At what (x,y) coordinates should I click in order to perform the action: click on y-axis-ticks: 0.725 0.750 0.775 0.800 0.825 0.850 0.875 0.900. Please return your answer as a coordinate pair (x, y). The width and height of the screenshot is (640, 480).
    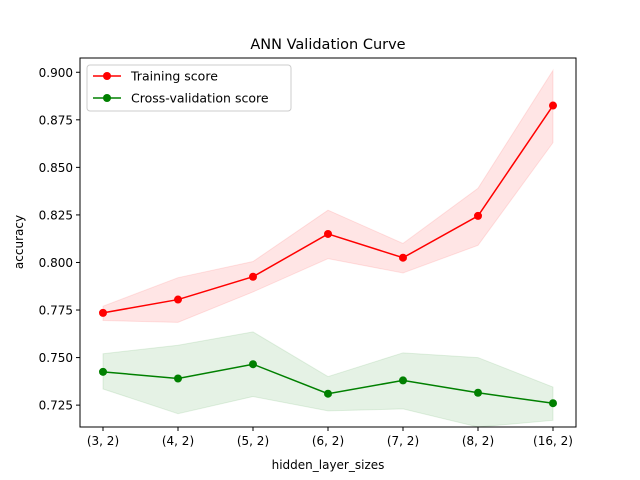
    Looking at the image, I should click on (59, 239).